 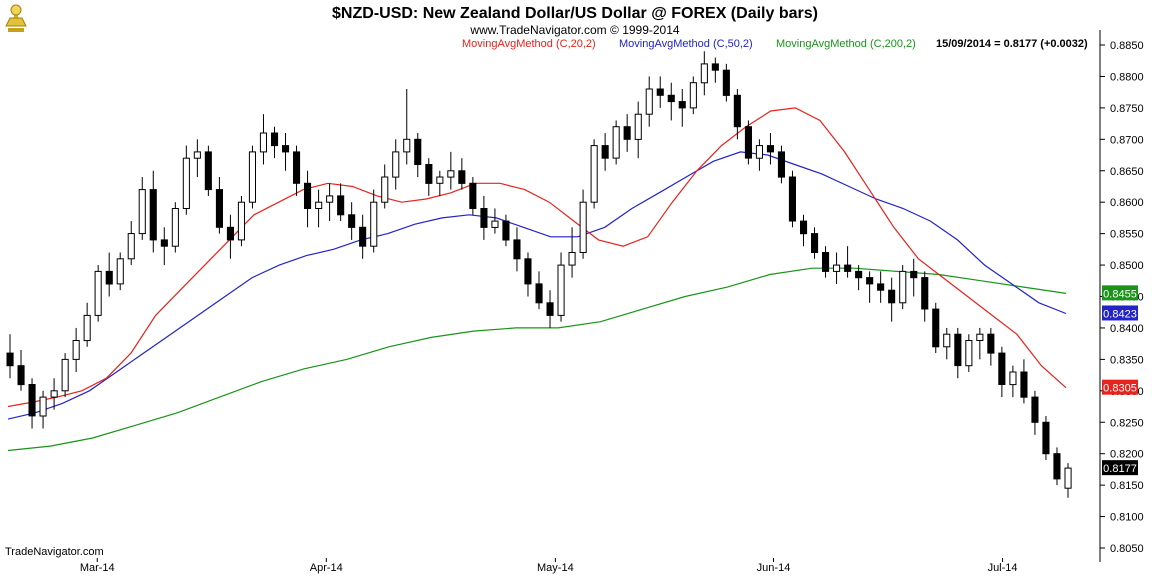 What do you see at coordinates (1127, 172) in the screenshot?
I see `y-tick-label: 0.8650` at bounding box center [1127, 172].